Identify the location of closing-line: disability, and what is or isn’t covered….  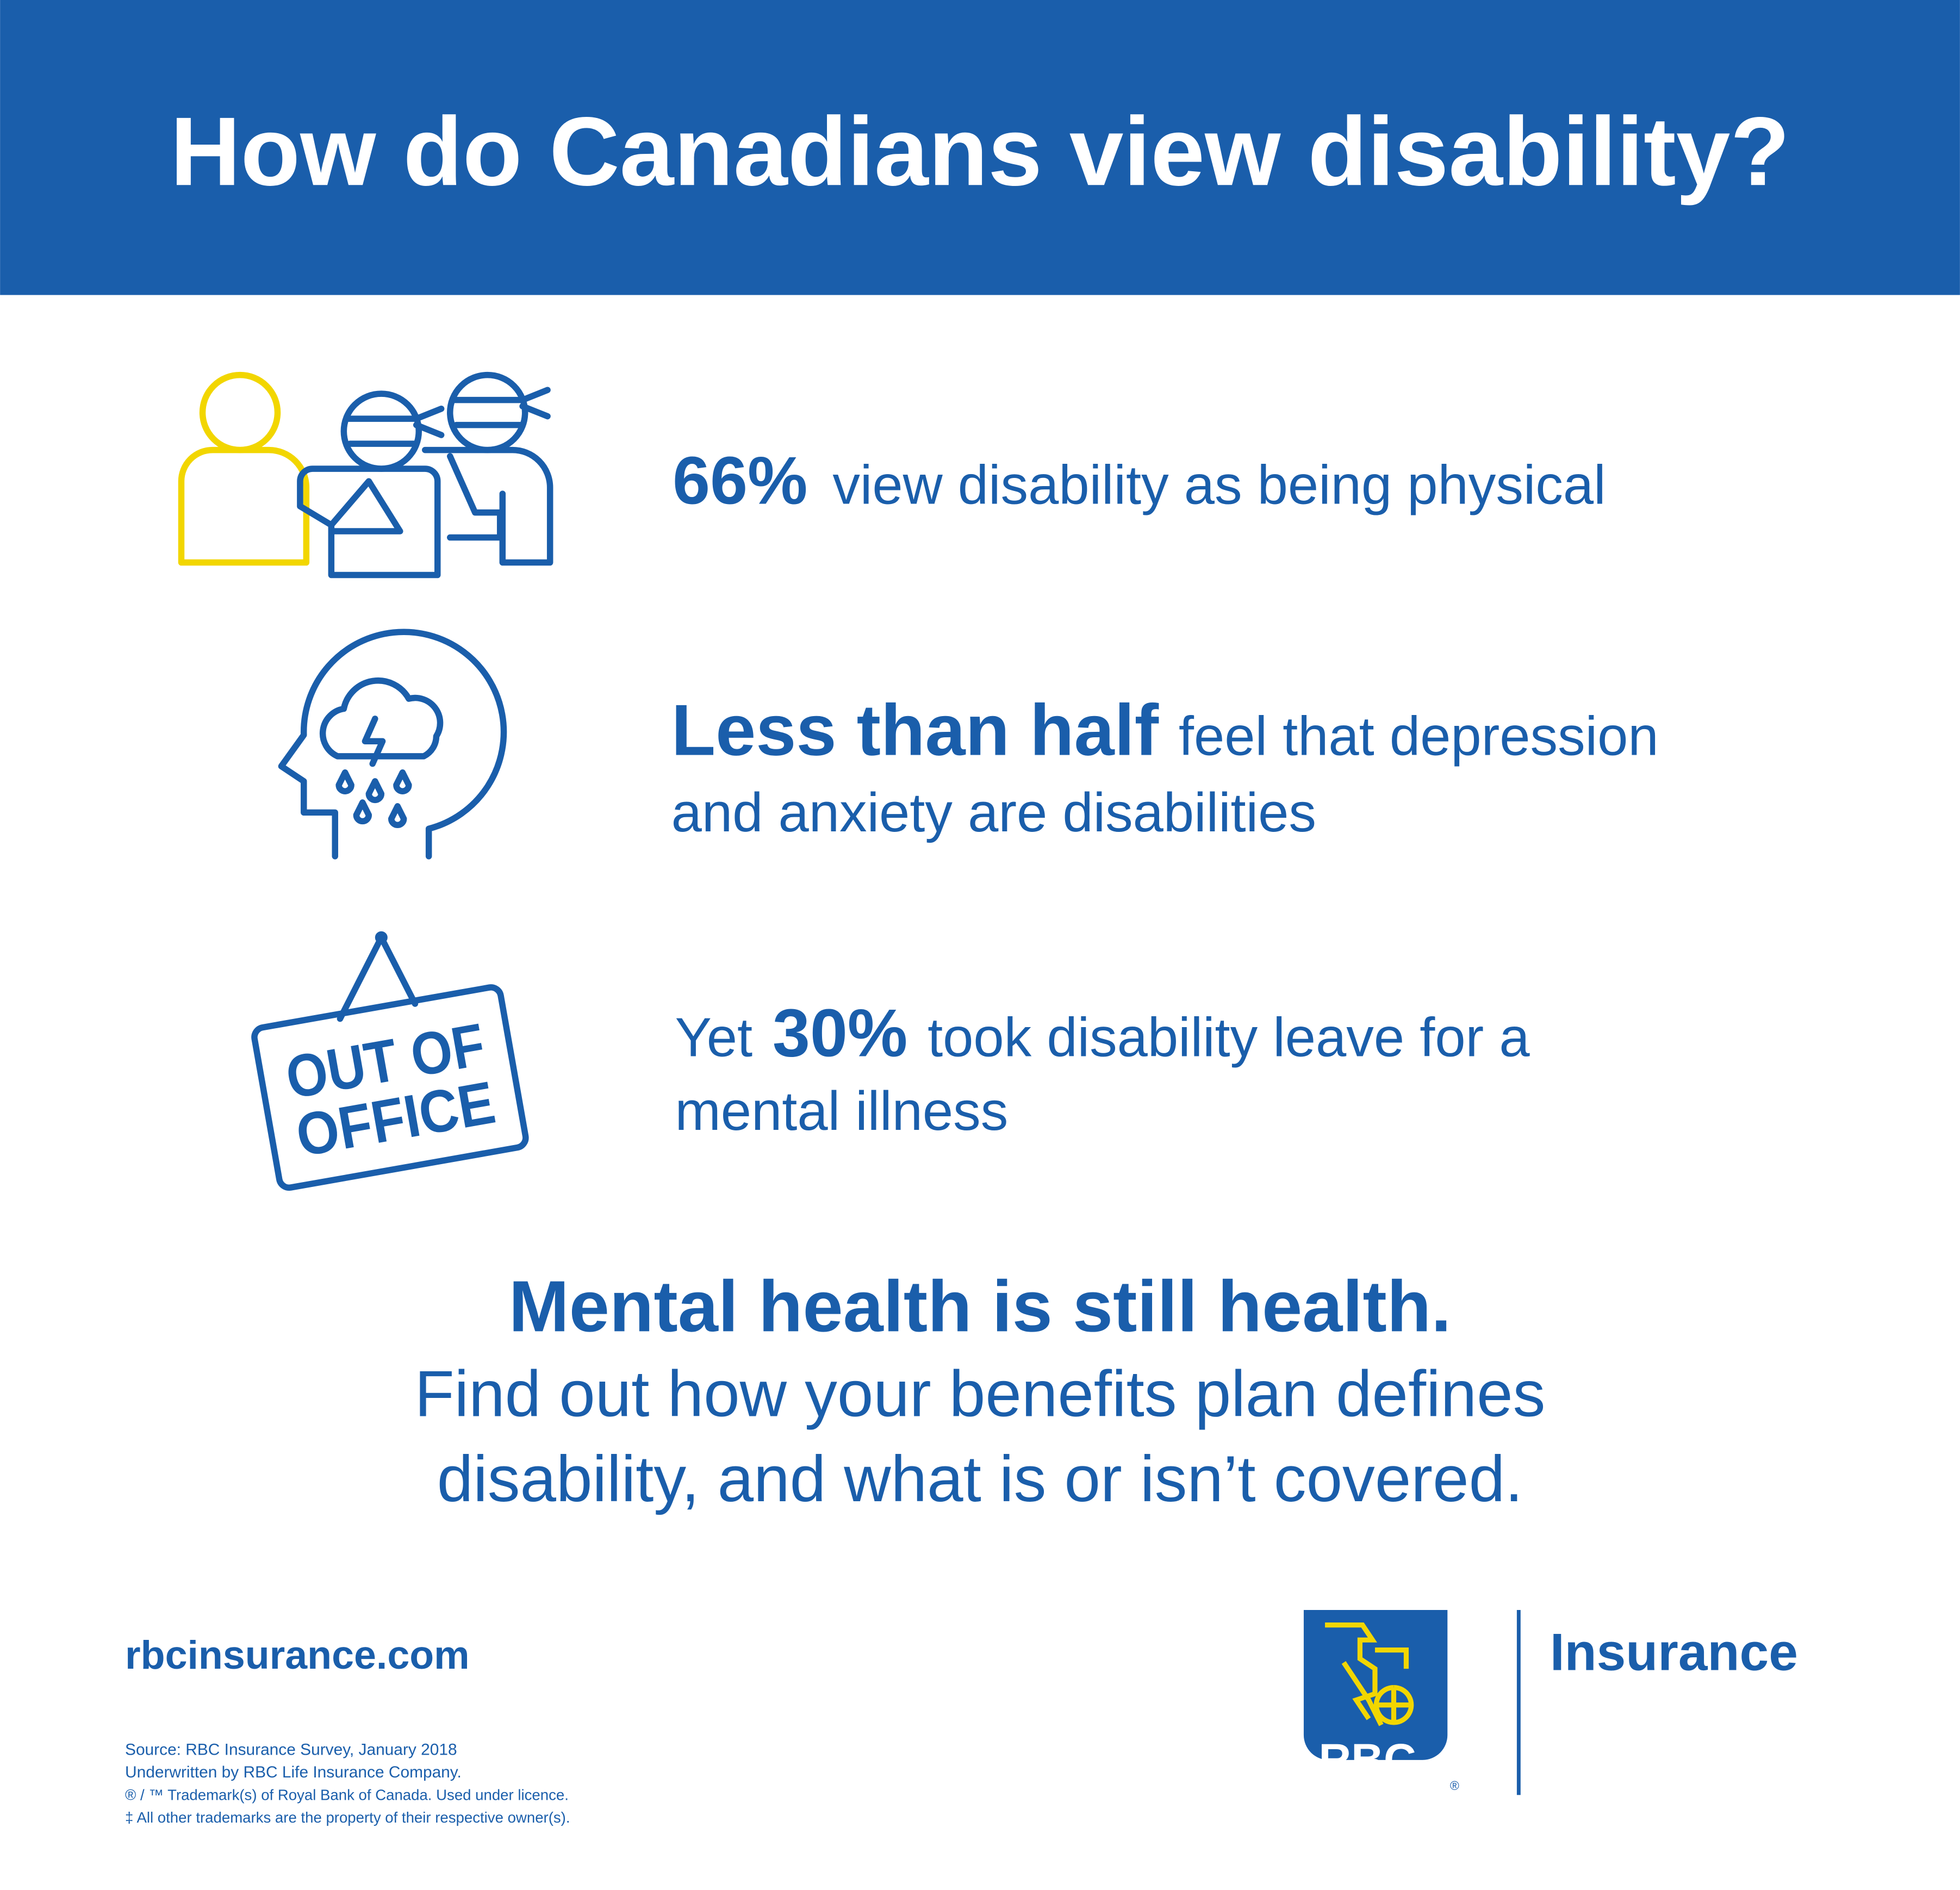
(980, 1479).